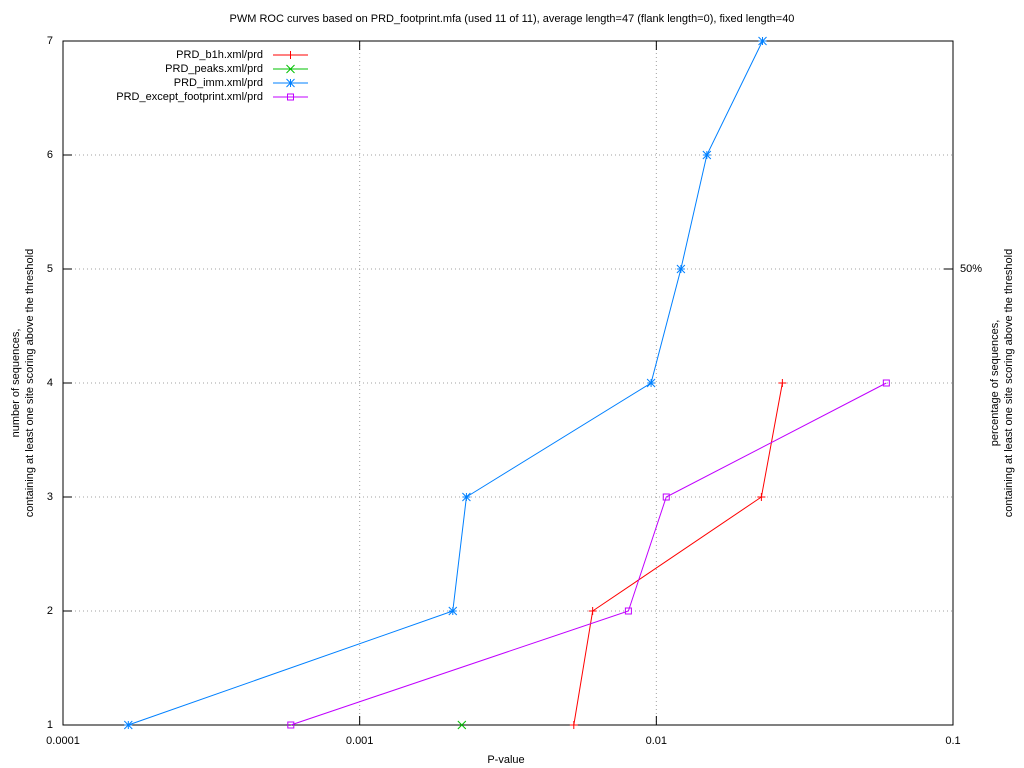  I want to click on y-tick-label: 1, so click(50, 725).